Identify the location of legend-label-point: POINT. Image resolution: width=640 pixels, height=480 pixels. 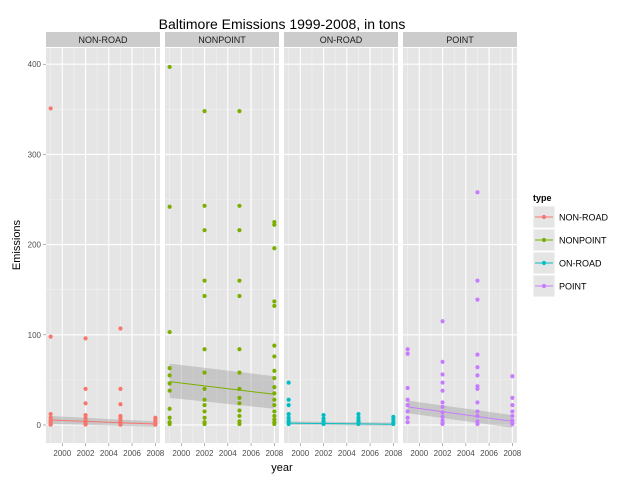
(573, 287).